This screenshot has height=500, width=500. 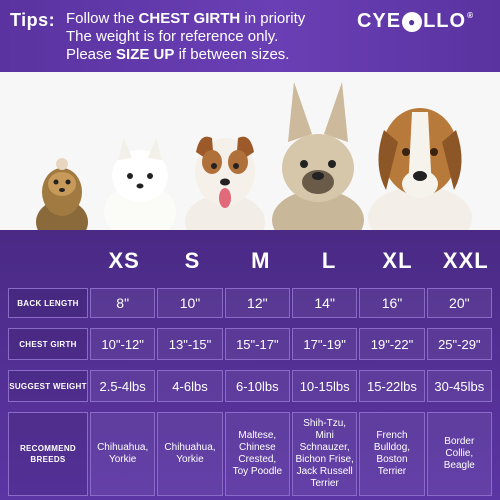 What do you see at coordinates (48, 454) in the screenshot?
I see `recommend-breeds-label: RECOMMEND BREEDS` at bounding box center [48, 454].